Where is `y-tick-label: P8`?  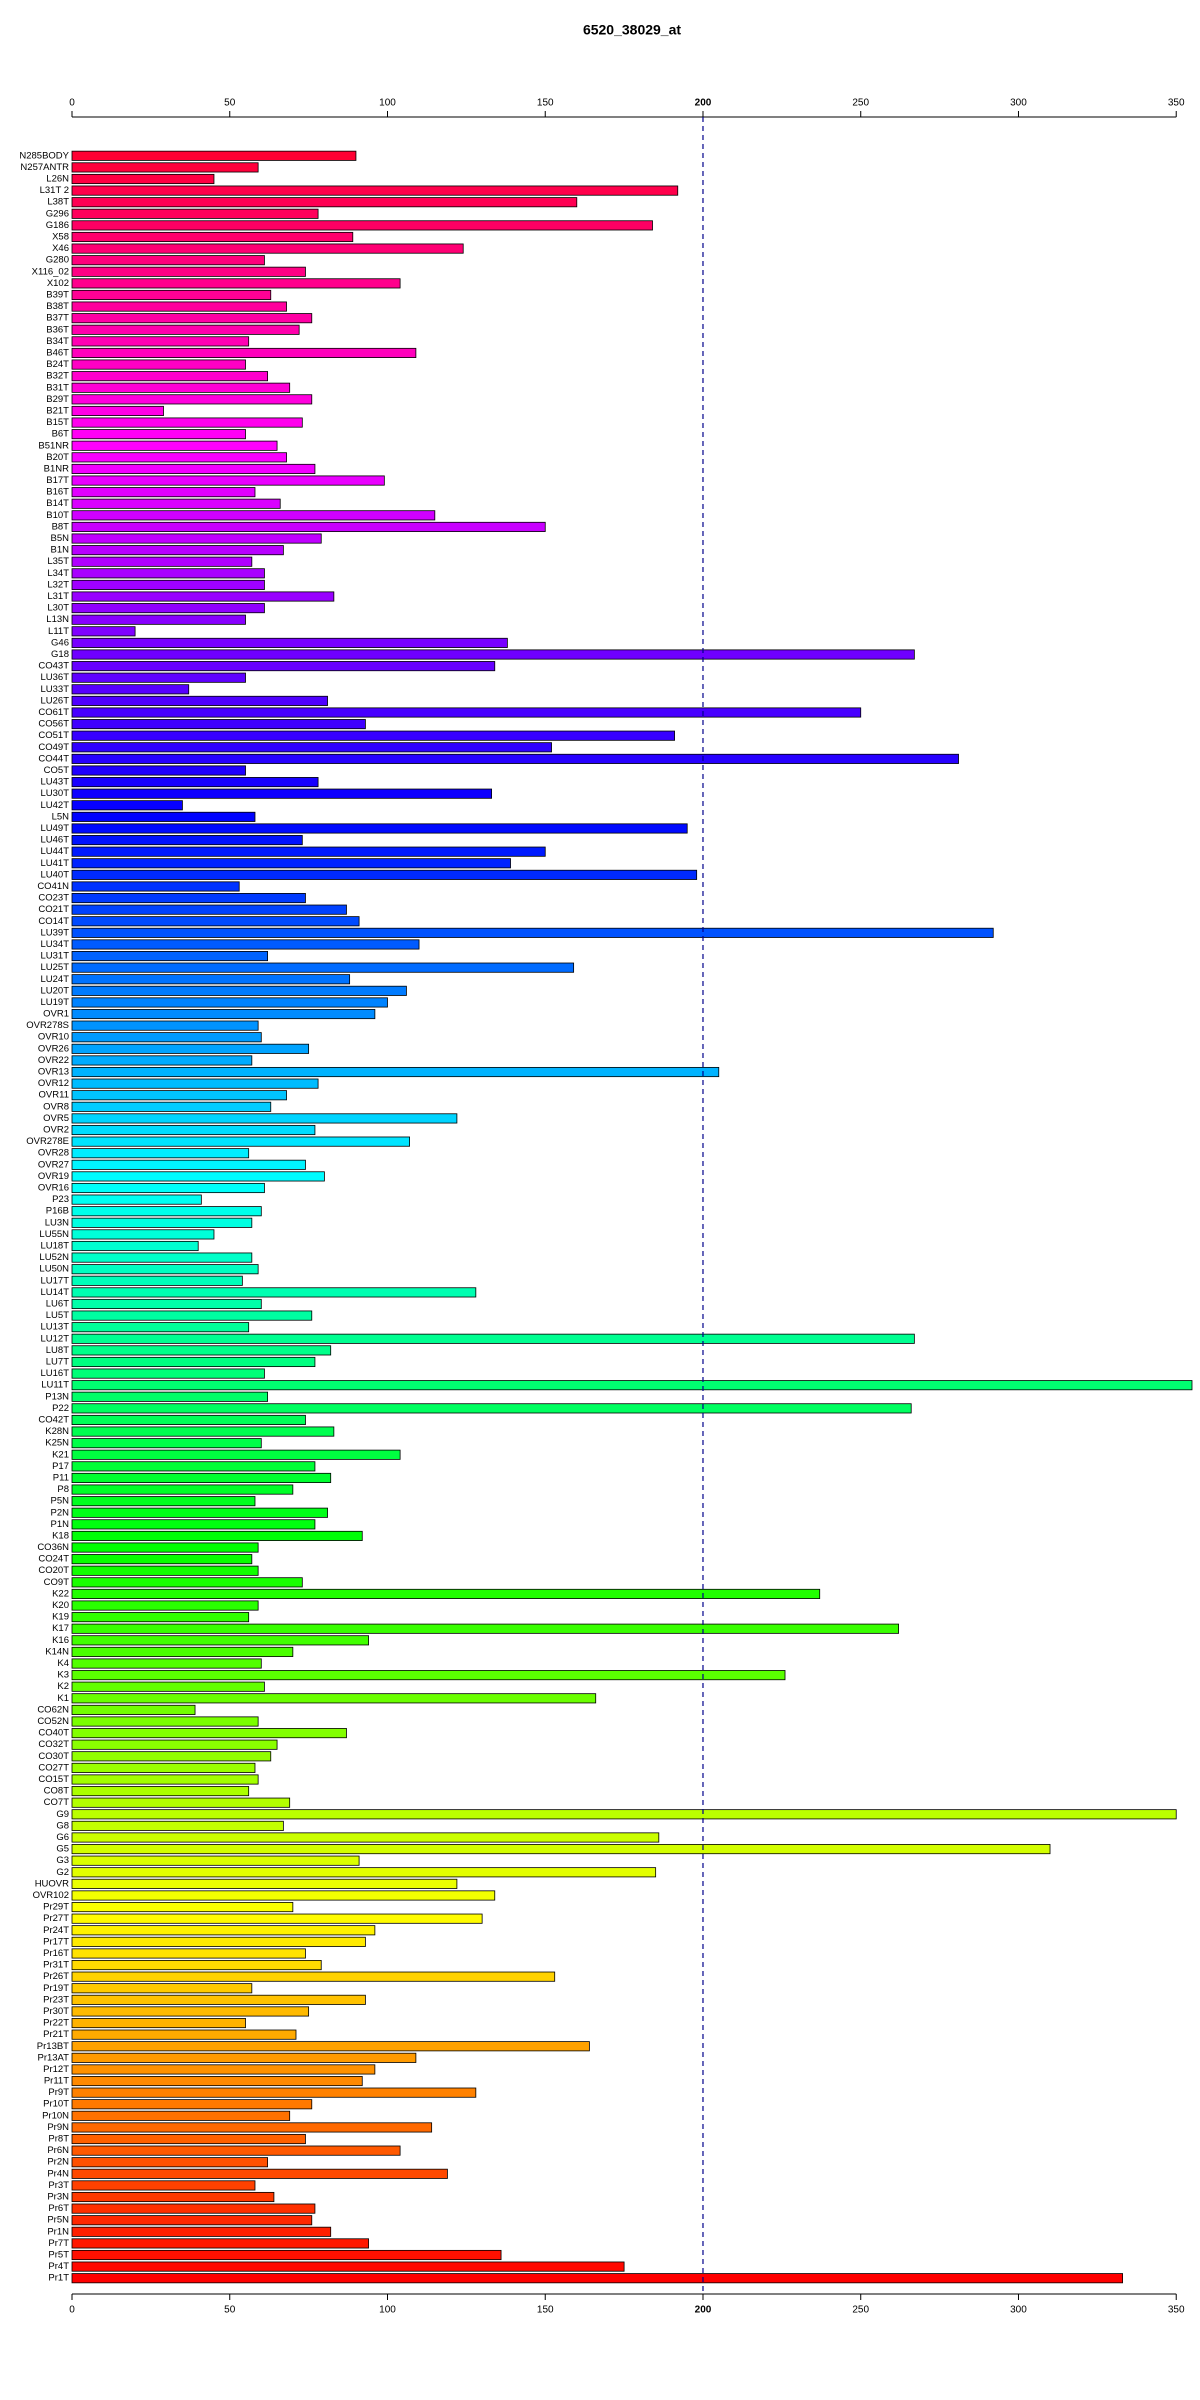 y-tick-label: P8 is located at coordinates (63, 1489).